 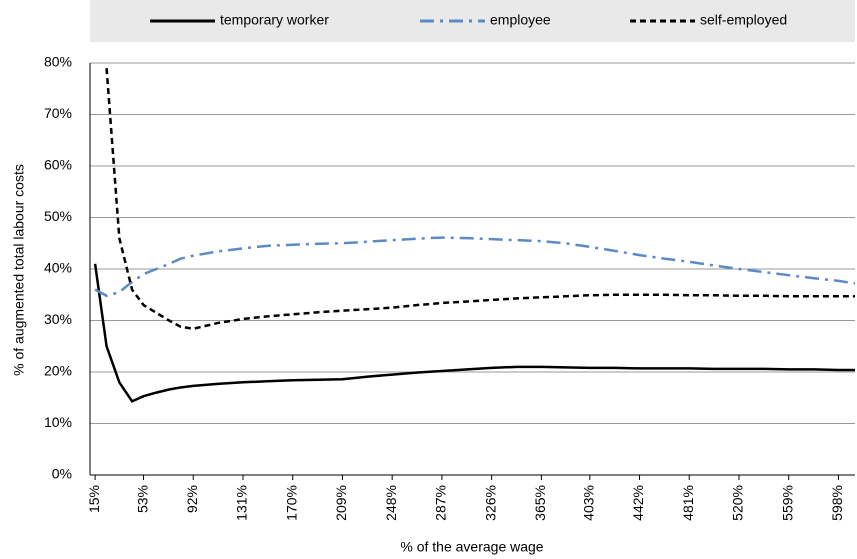 What do you see at coordinates (94, 499) in the screenshot?
I see `x-tick-label: 15%` at bounding box center [94, 499].